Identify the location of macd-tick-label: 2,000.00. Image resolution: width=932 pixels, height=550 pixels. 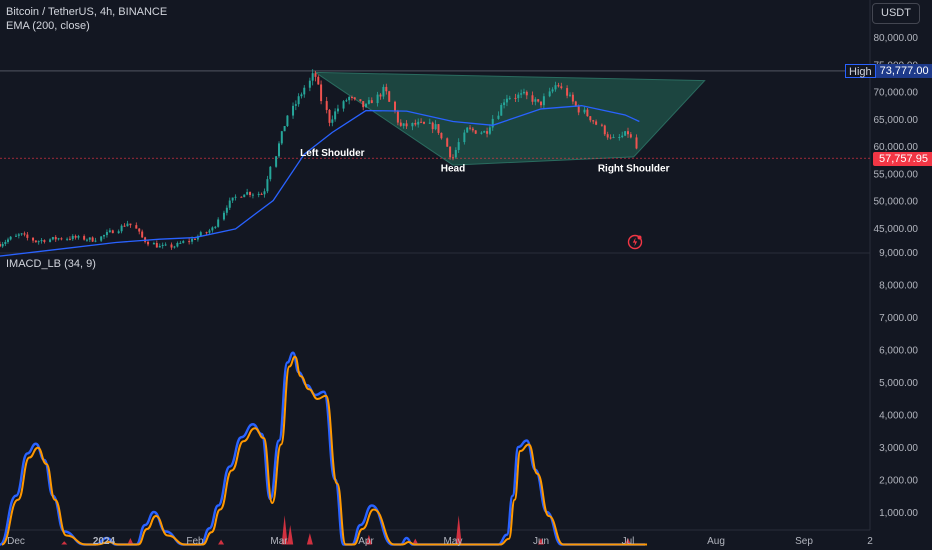
(898, 481).